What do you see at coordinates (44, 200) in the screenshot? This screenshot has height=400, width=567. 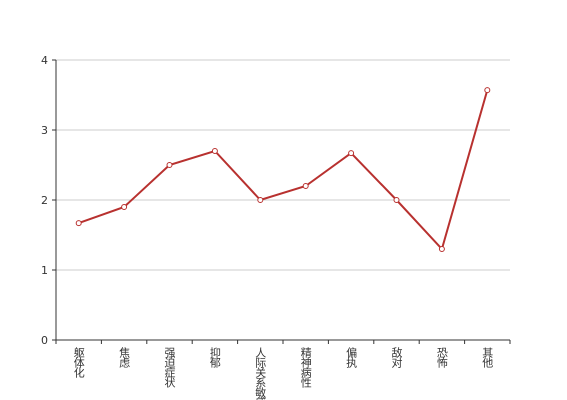 I see `y-tick-label: 2` at bounding box center [44, 200].